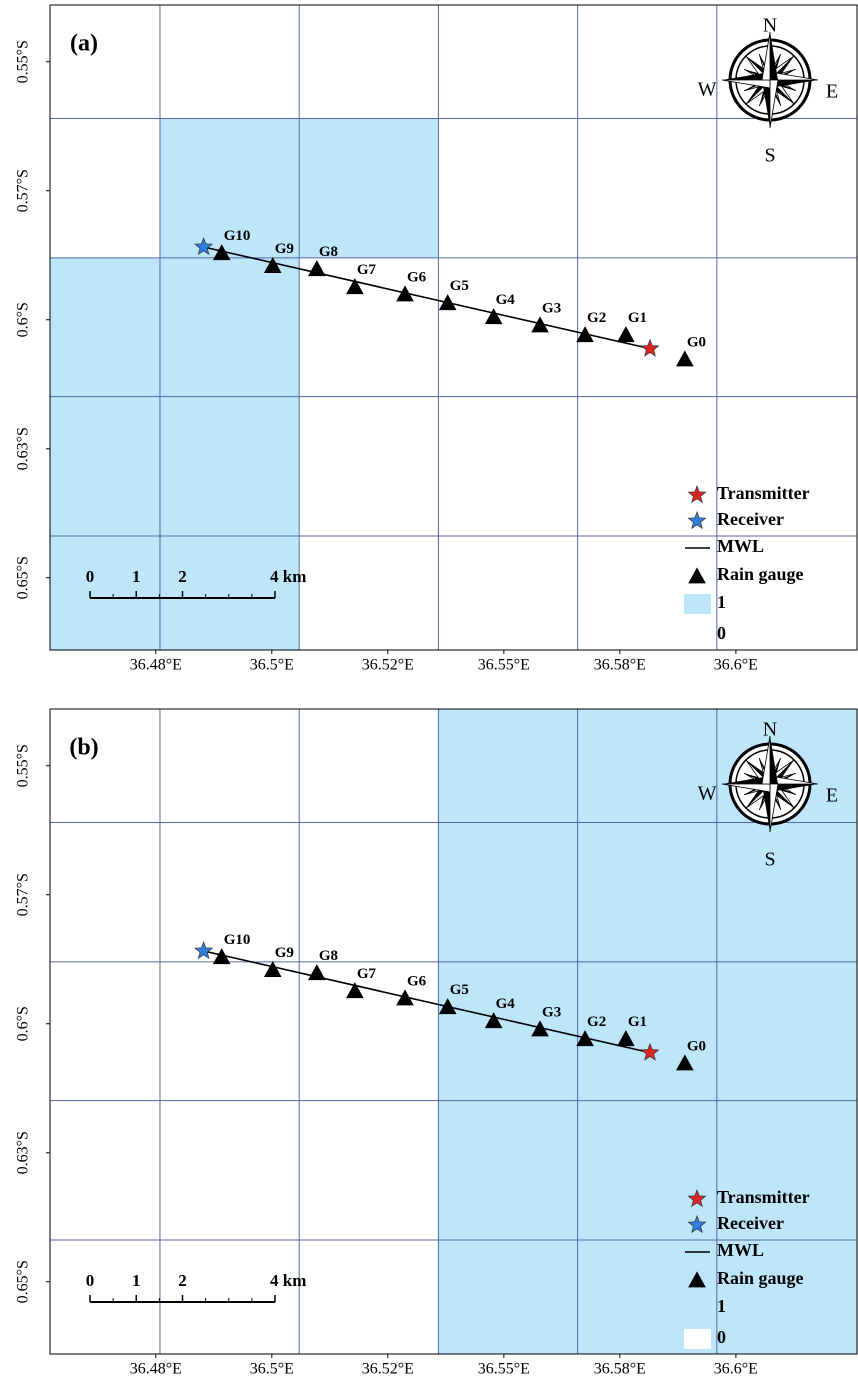 This screenshot has height=1382, width=858. What do you see at coordinates (367, 974) in the screenshot?
I see `gauge-label: G7` at bounding box center [367, 974].